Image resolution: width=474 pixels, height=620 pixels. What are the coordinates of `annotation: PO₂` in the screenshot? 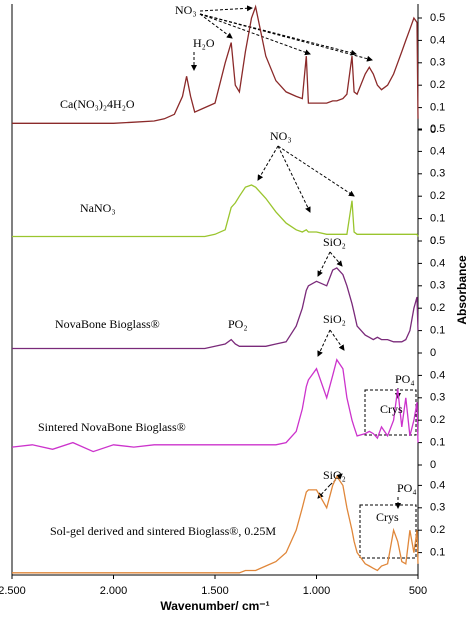 It's located at (238, 324).